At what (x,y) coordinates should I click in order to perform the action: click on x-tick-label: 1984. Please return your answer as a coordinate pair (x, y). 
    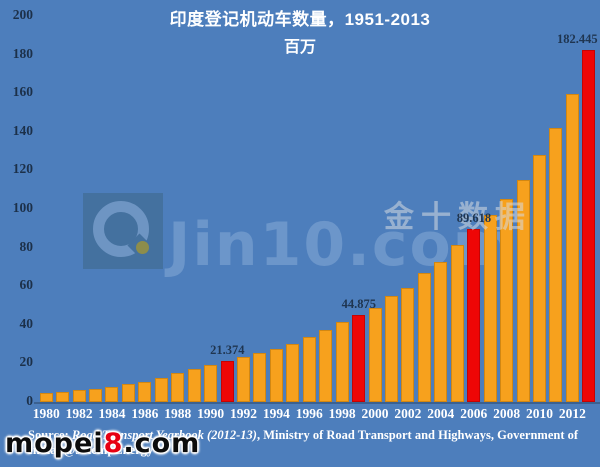
    Looking at the image, I should click on (112, 413).